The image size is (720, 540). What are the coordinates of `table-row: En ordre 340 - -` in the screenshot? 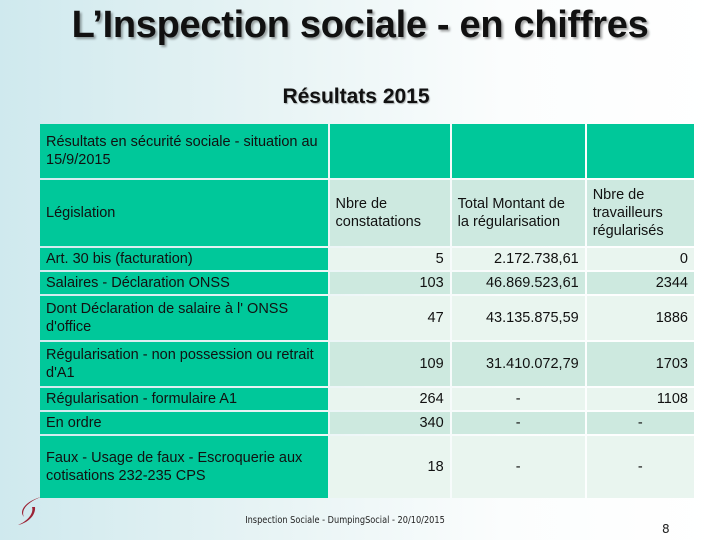 It's located at (367, 423).